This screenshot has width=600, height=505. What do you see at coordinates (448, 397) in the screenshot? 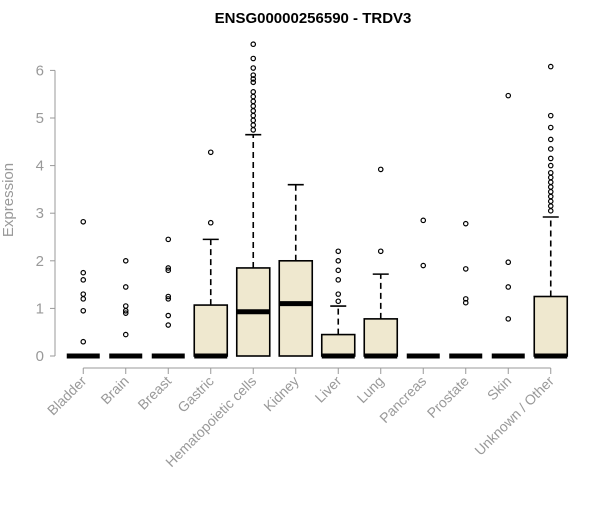
I see `x-tick-label: Prostate` at bounding box center [448, 397].